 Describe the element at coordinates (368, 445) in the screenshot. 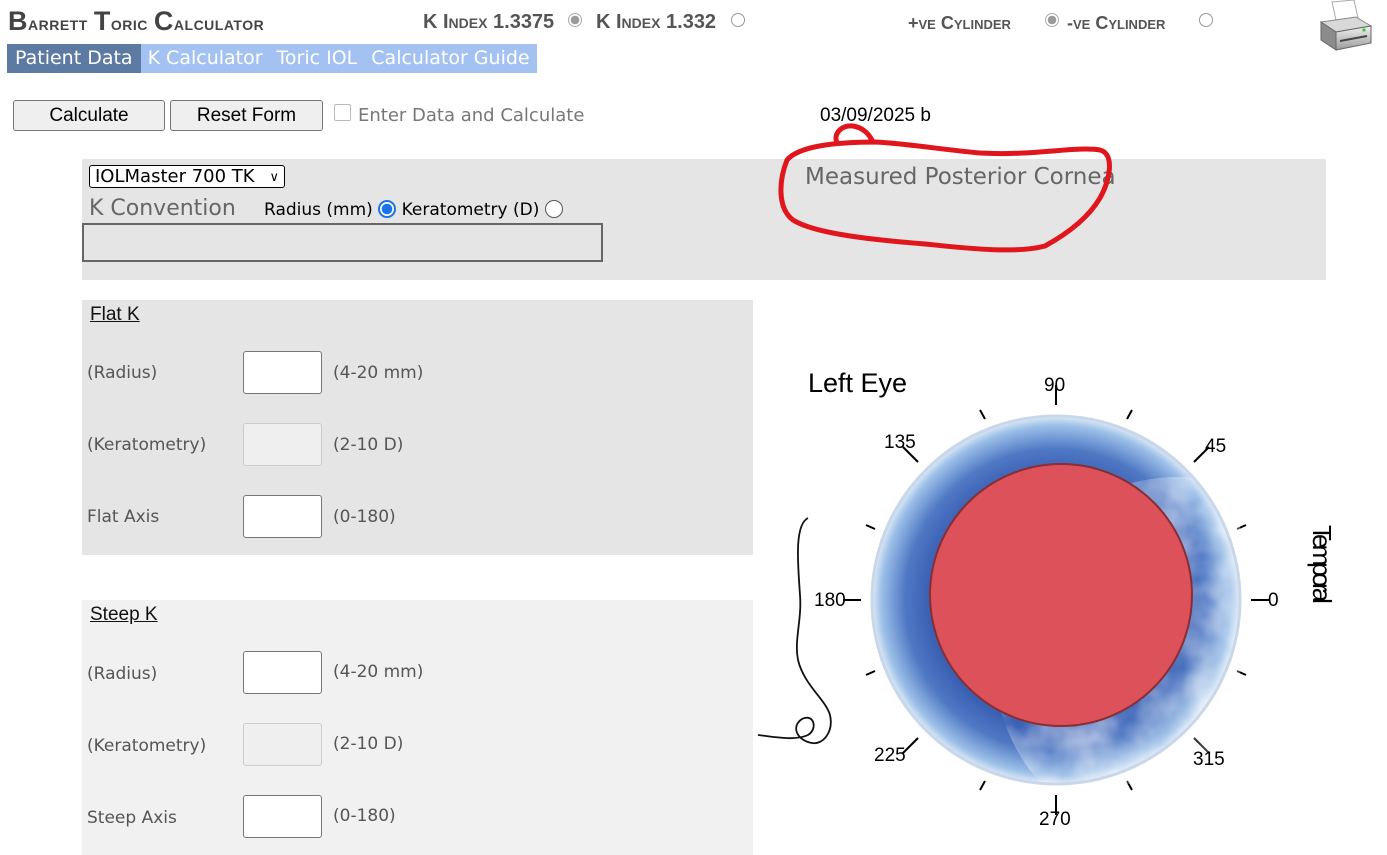

I see `flat-keratometry-range: (2-10 D)` at that location.